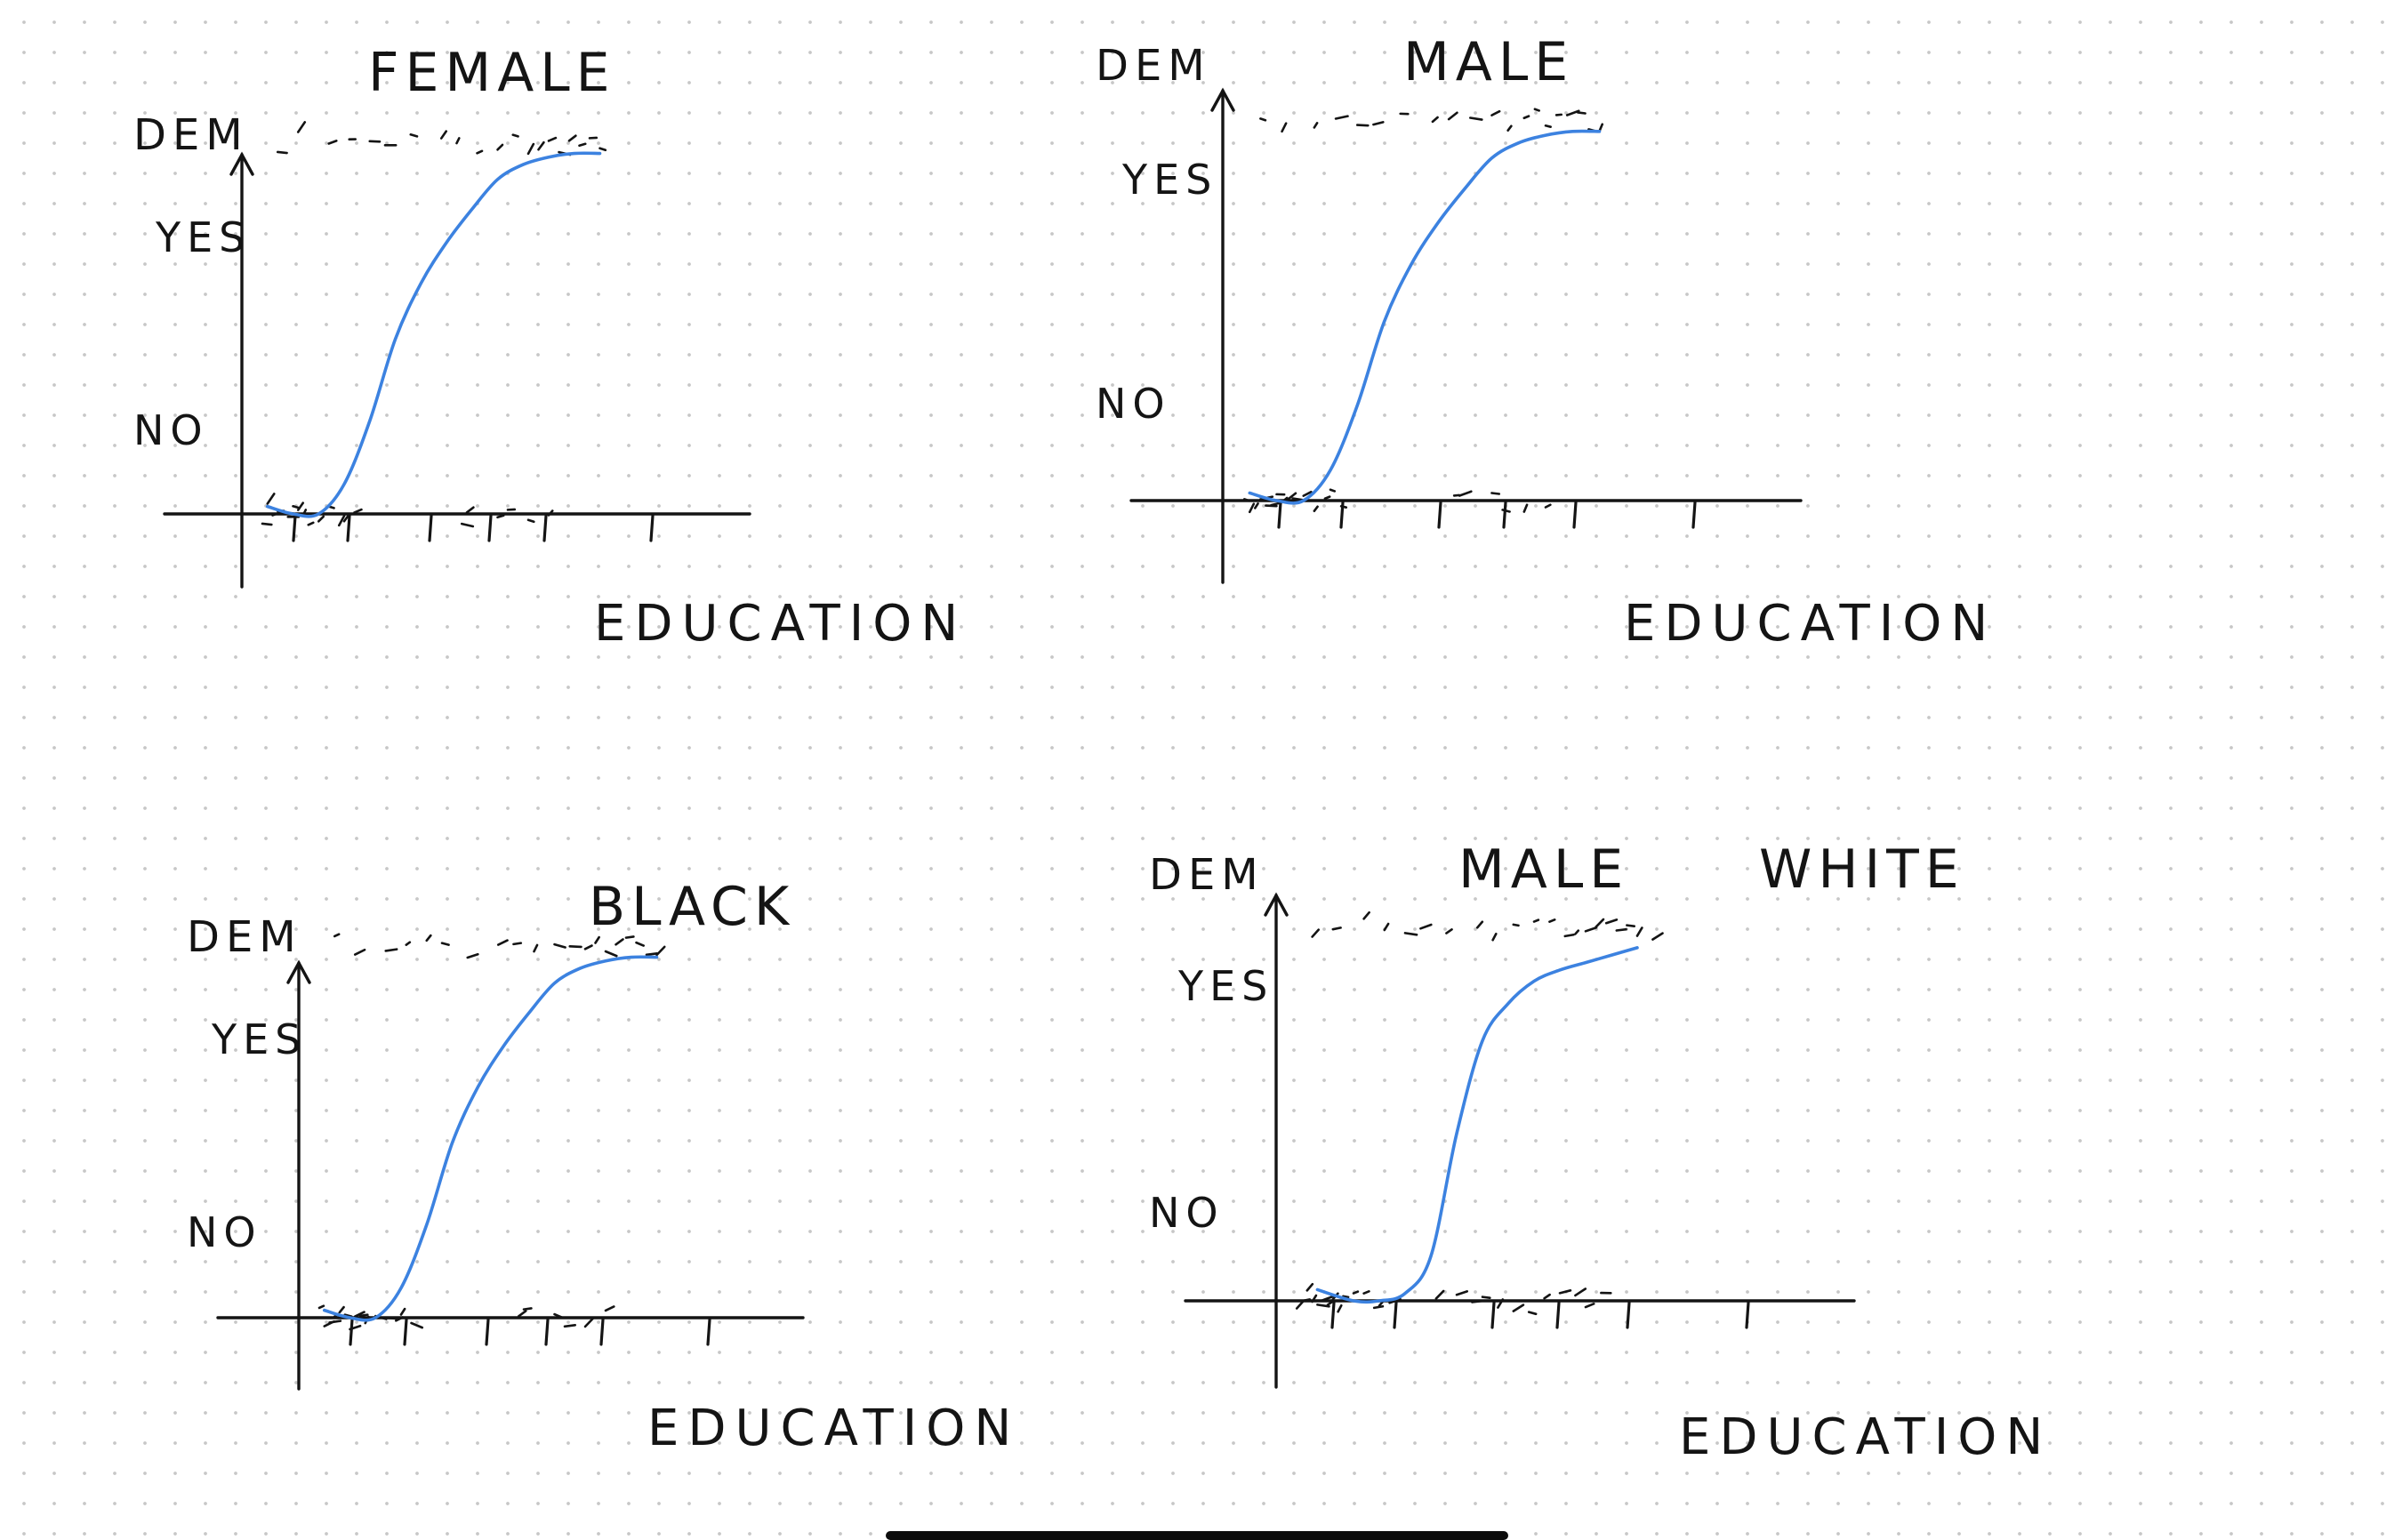 The width and height of the screenshot is (2394, 1540). Describe the element at coordinates (1862, 869) in the screenshot. I see `chart-subtitle: WHITE` at that location.